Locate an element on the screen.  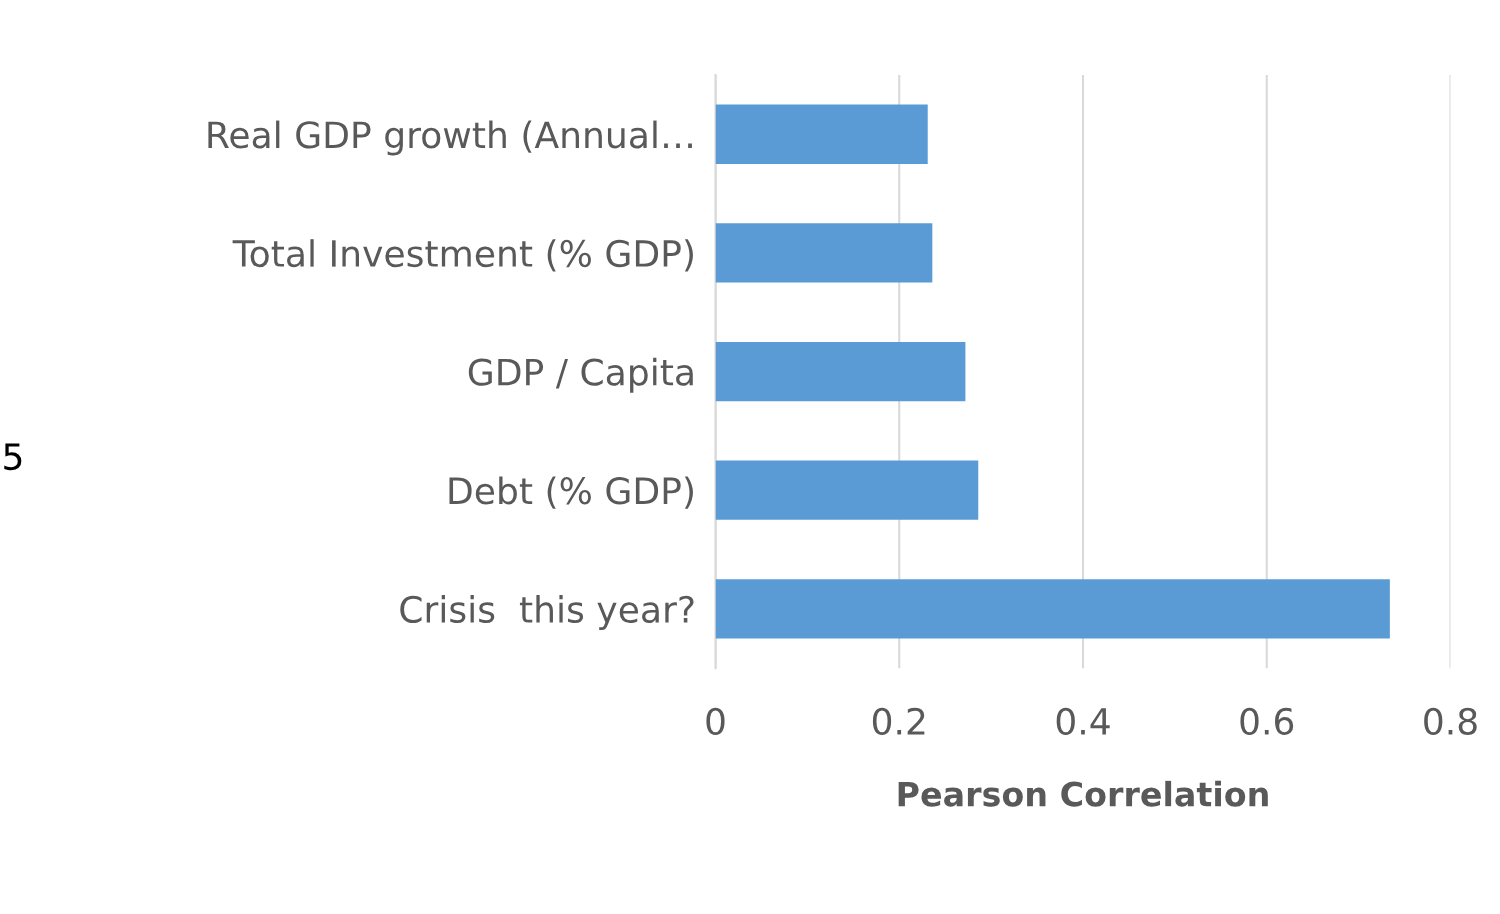
y-tick-label: Debt (% GDP) is located at coordinates (571, 492).